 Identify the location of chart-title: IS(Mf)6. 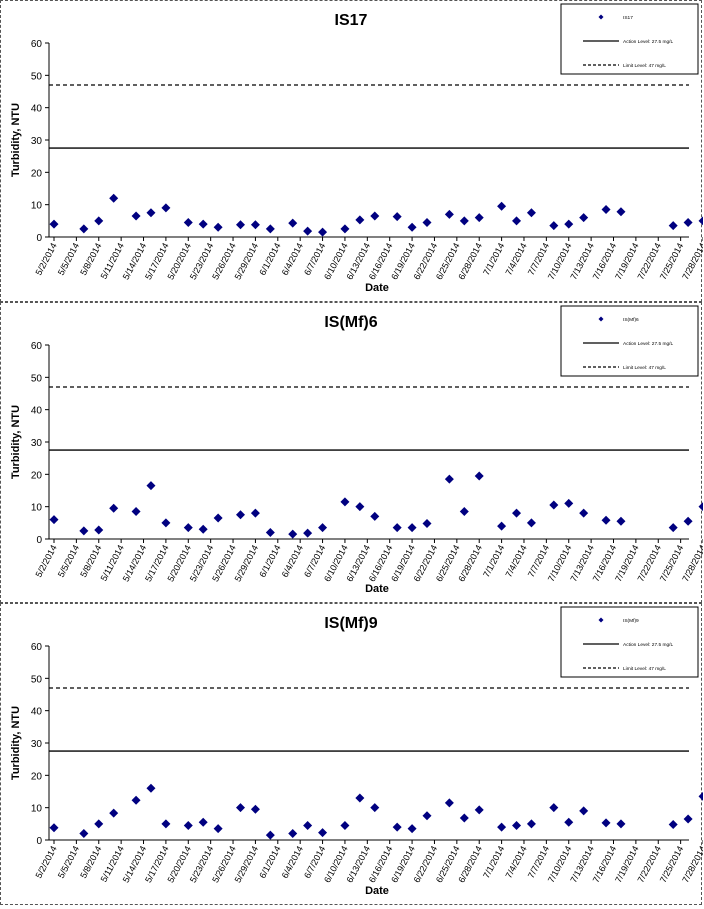
(350, 322).